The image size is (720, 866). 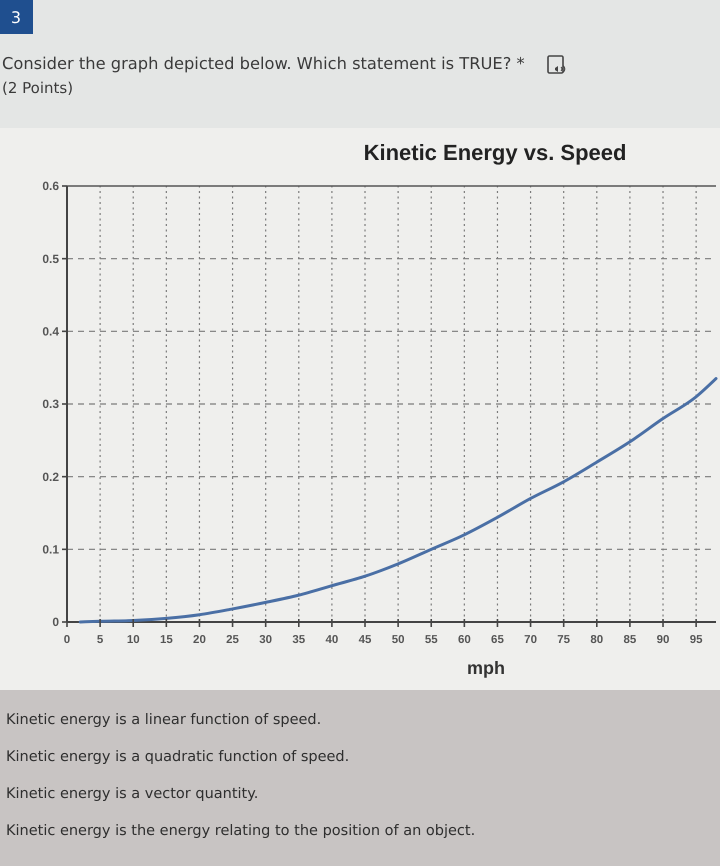 What do you see at coordinates (495, 152) in the screenshot?
I see `chart-title: Kinetic Energy vs. Speed` at bounding box center [495, 152].